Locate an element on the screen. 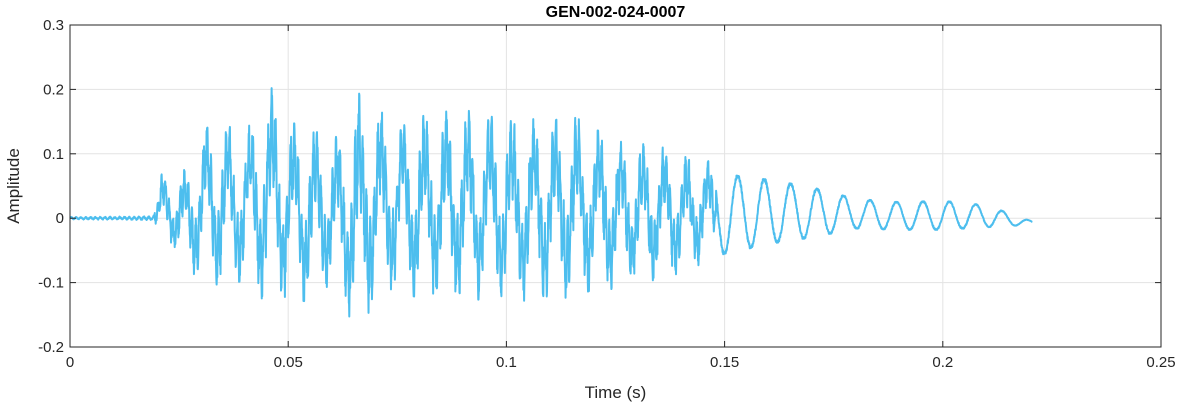 Image resolution: width=1182 pixels, height=404 pixels. y-tick-label: -0.2 is located at coordinates (51, 347).